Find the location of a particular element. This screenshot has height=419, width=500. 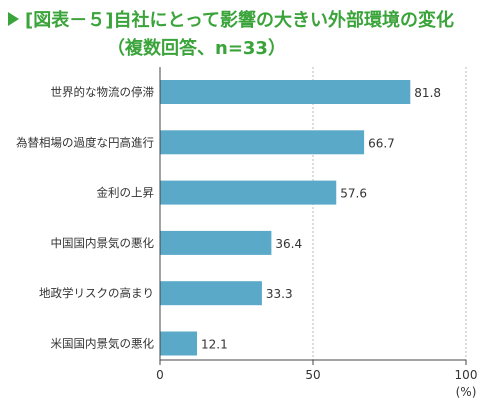

category-label-2: 金利の上昇 is located at coordinates (126, 193).